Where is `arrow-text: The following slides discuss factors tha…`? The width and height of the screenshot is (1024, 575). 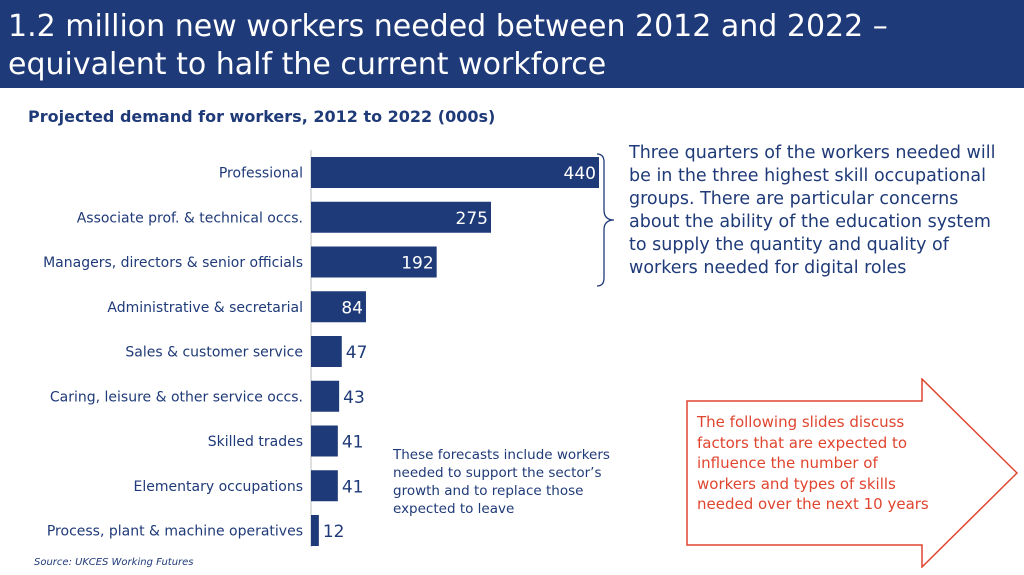
arrow-text: The following slides discuss factors tha… is located at coordinates (813, 463).